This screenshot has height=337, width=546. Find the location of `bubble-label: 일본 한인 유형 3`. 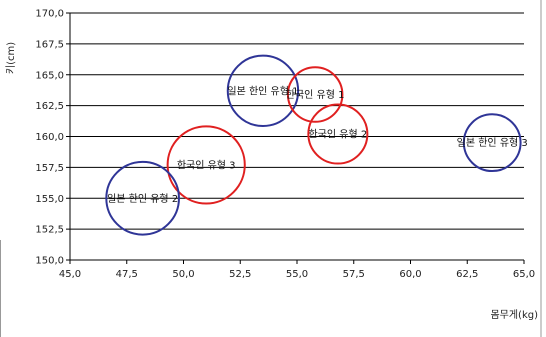

bubble-label: 일본 한인 유형 3 is located at coordinates (492, 143).